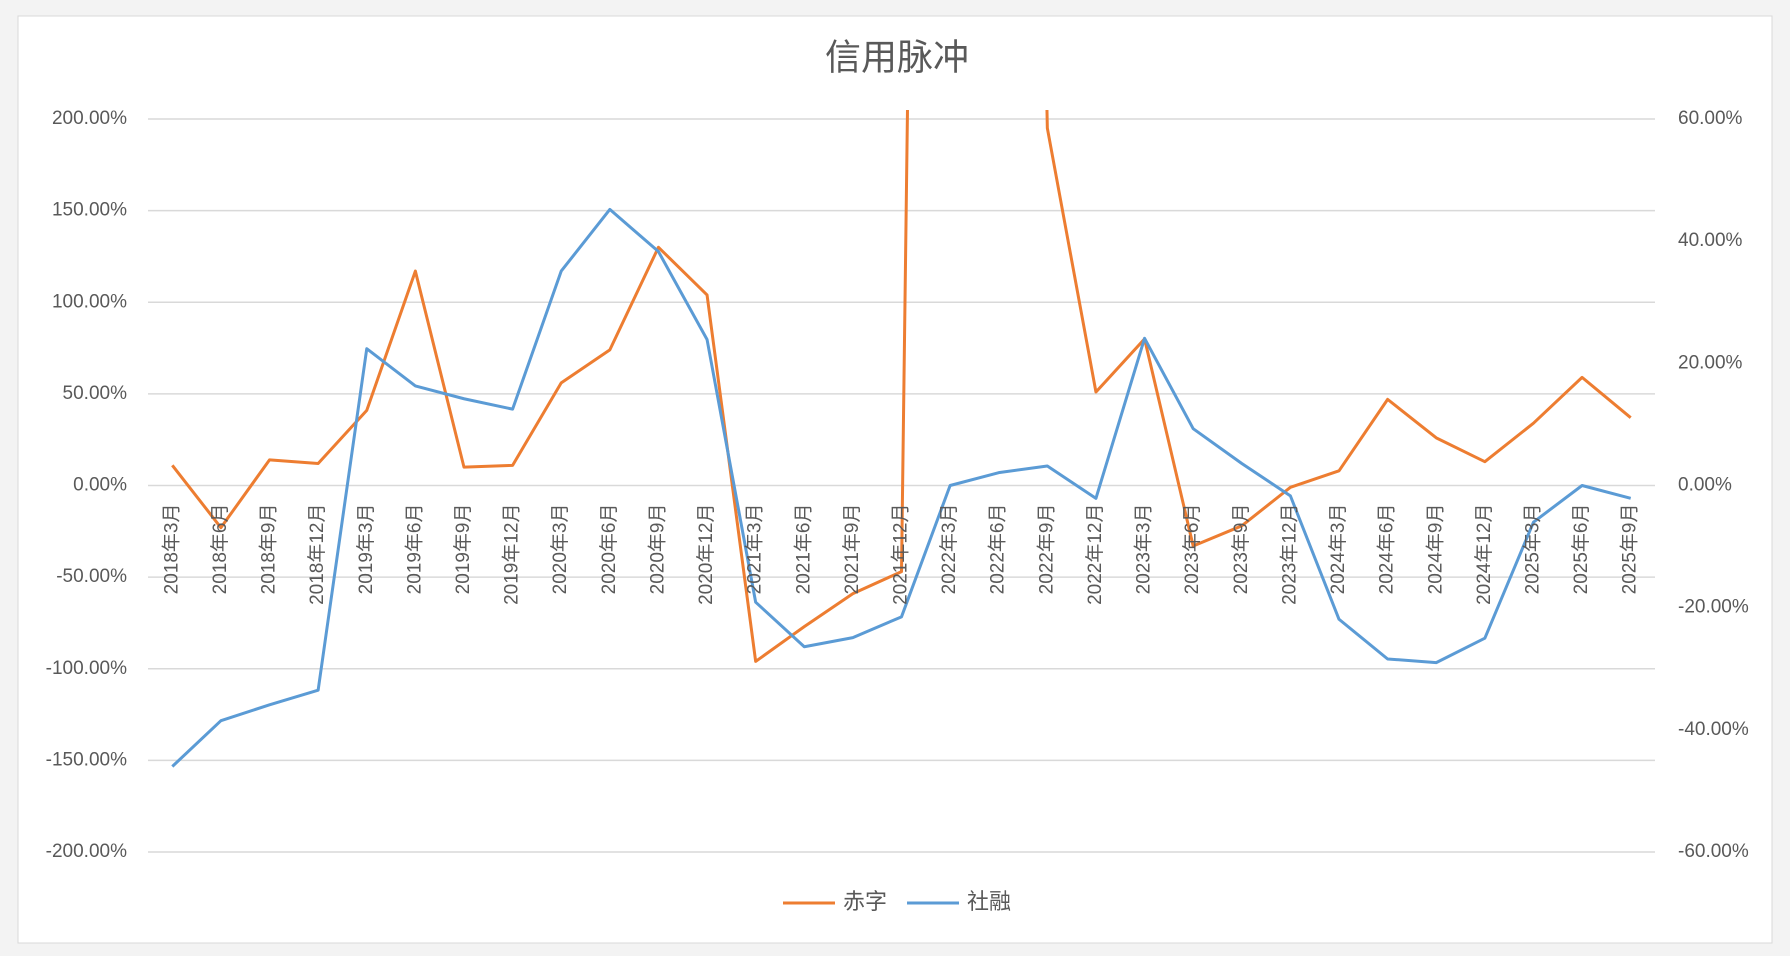  What do you see at coordinates (852, 549) in the screenshot?
I see `x-tick-label: 2021年9月` at bounding box center [852, 549].